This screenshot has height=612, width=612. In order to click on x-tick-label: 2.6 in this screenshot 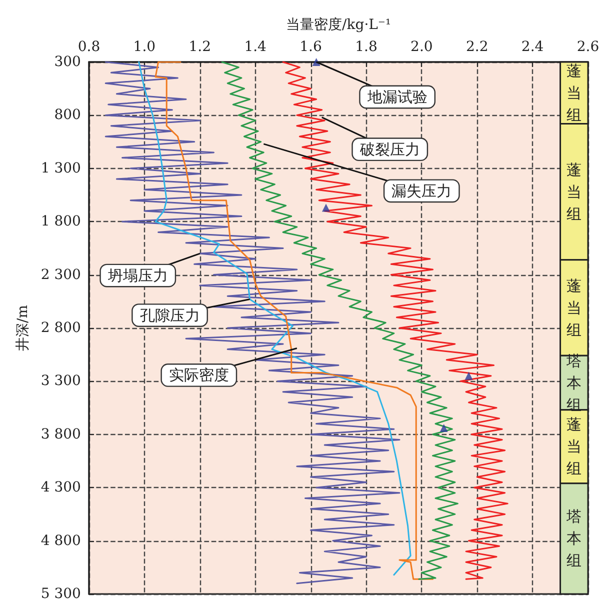, I will do `click(588, 47)`.